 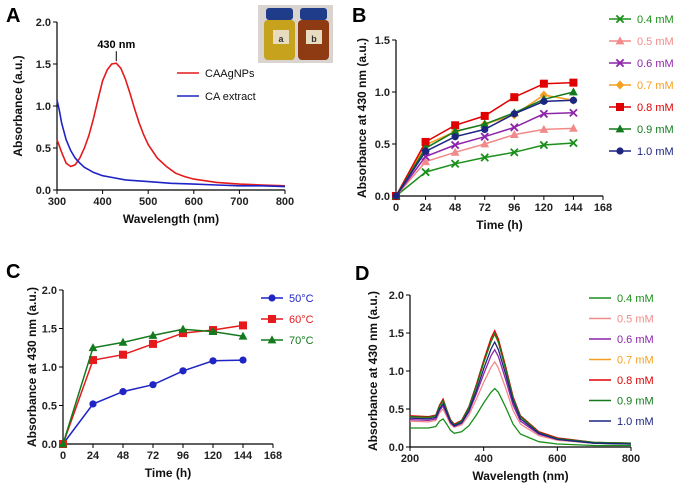 I want to click on panel-letter-a: A, so click(x=13, y=16).